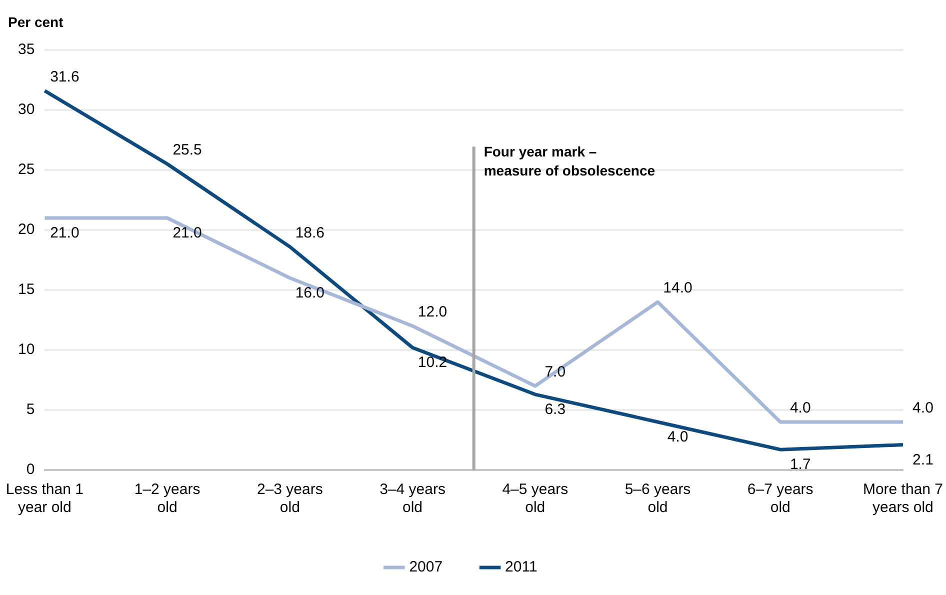  Describe the element at coordinates (433, 312) in the screenshot. I see `data-label: 12.0` at that location.